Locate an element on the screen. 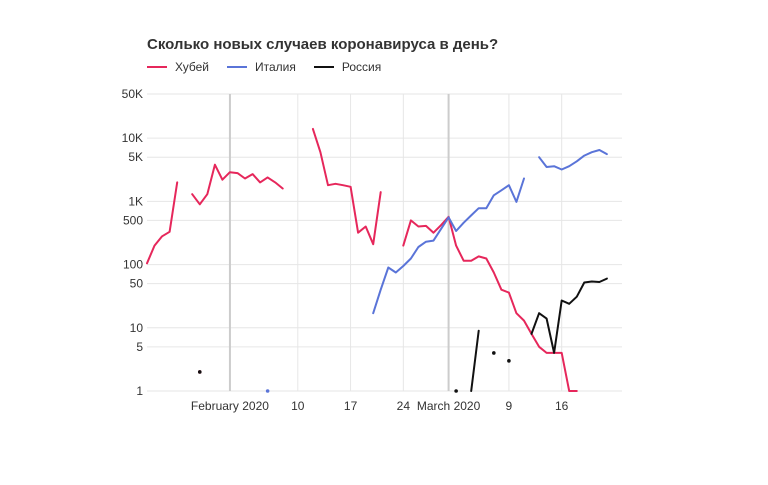  legend-item-italy: Италия is located at coordinates (261, 67).